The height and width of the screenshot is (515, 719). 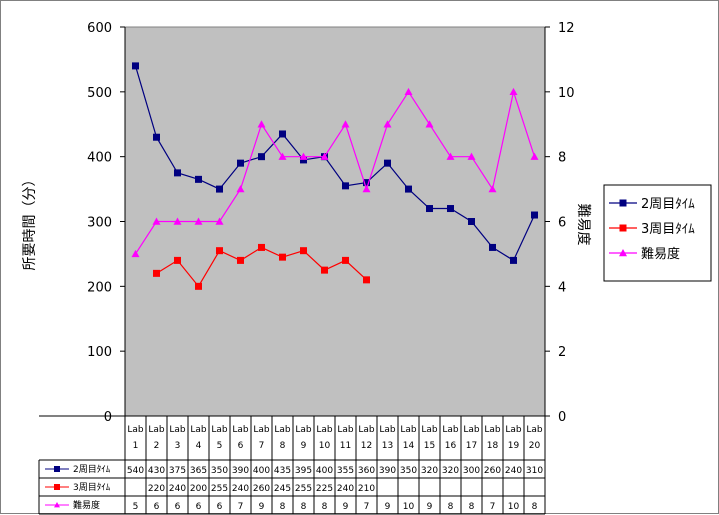 What do you see at coordinates (657, 233) in the screenshot?
I see `legend: 2周目ﾀｲﾑ 3周目ﾀｲﾑ 難易度` at bounding box center [657, 233].